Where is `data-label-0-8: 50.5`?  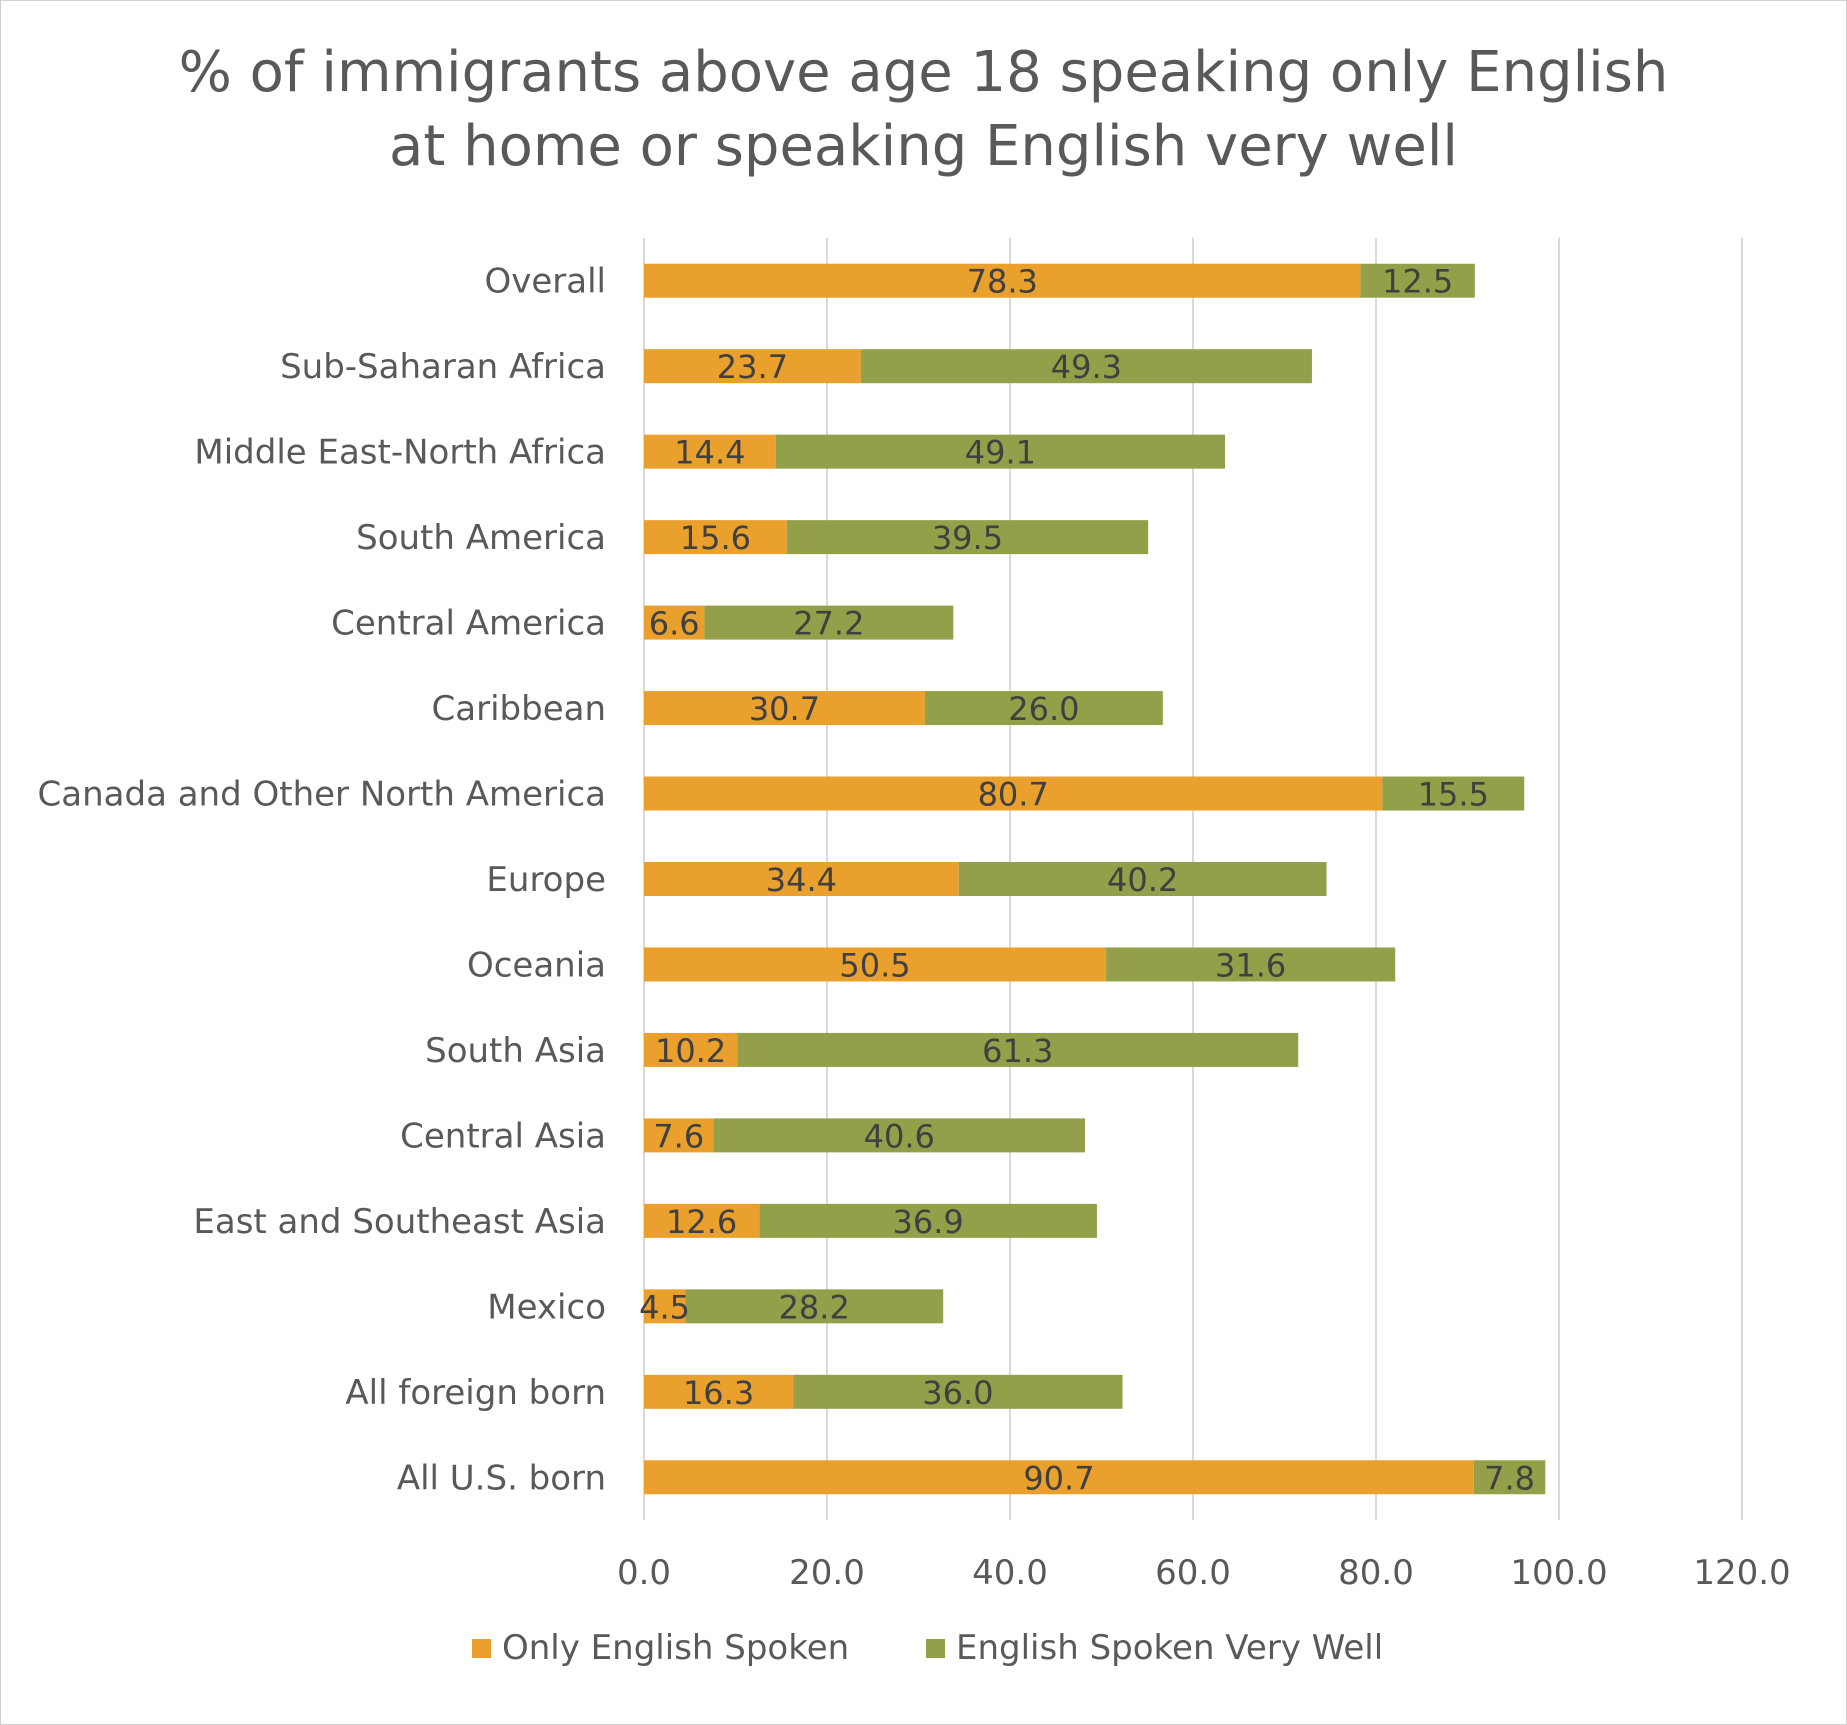 data-label-0-8: 50.5 is located at coordinates (874, 965).